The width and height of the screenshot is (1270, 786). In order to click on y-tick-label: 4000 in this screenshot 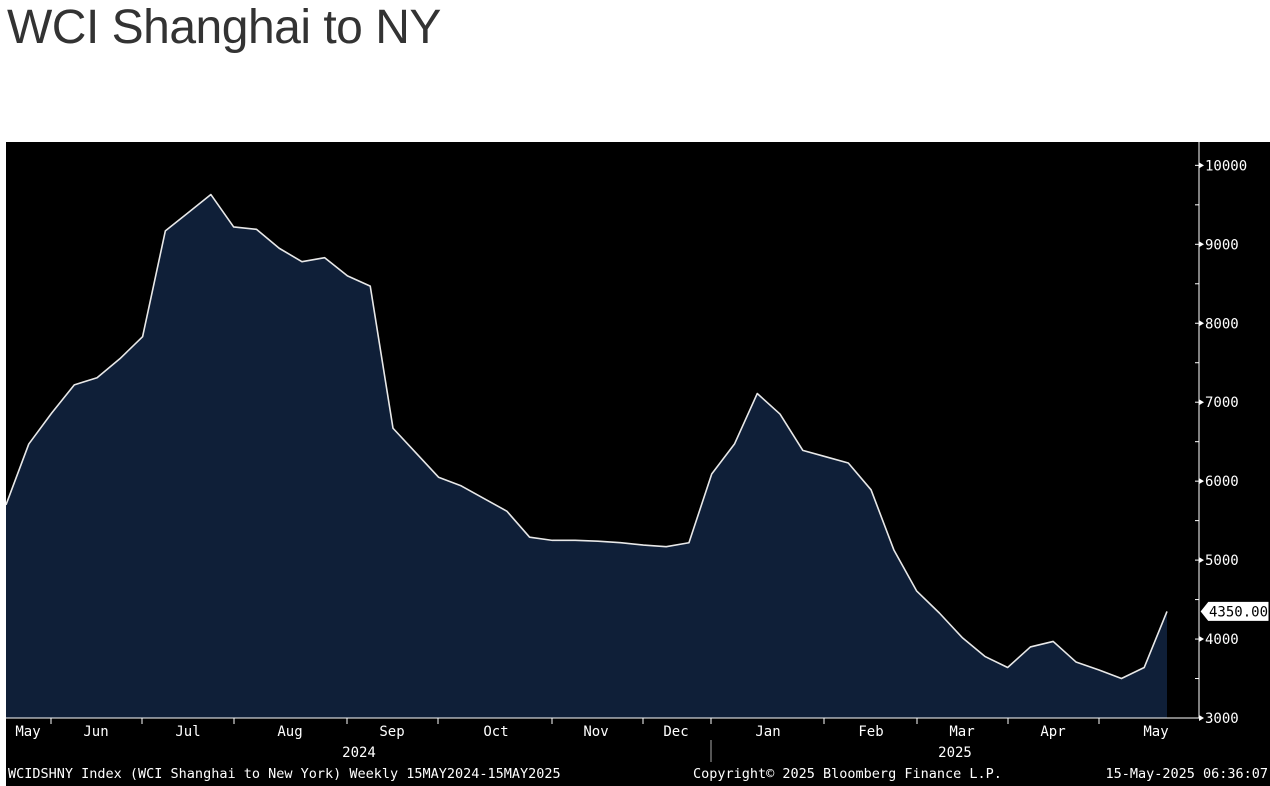, I will do `click(1222, 640)`.